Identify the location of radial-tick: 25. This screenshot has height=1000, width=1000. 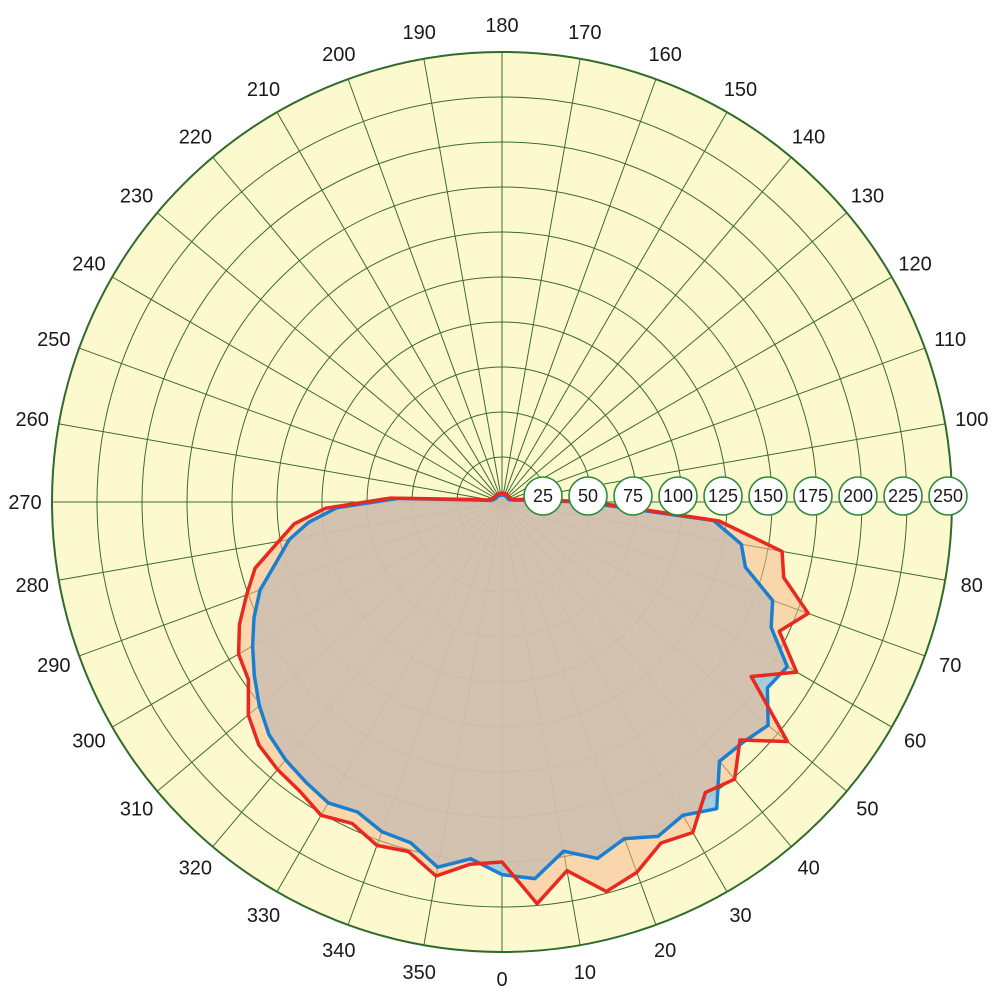
(543, 496).